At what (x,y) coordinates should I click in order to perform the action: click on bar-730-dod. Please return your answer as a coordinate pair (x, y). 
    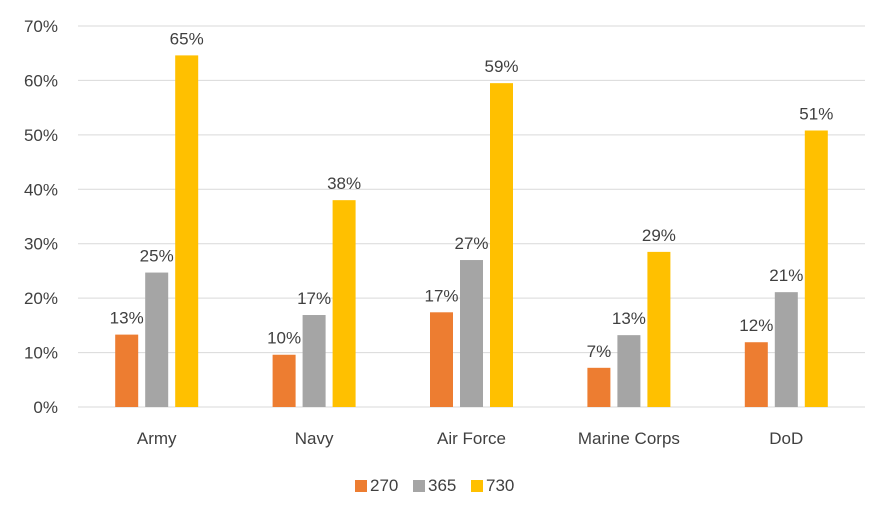
    Looking at the image, I should click on (816, 268).